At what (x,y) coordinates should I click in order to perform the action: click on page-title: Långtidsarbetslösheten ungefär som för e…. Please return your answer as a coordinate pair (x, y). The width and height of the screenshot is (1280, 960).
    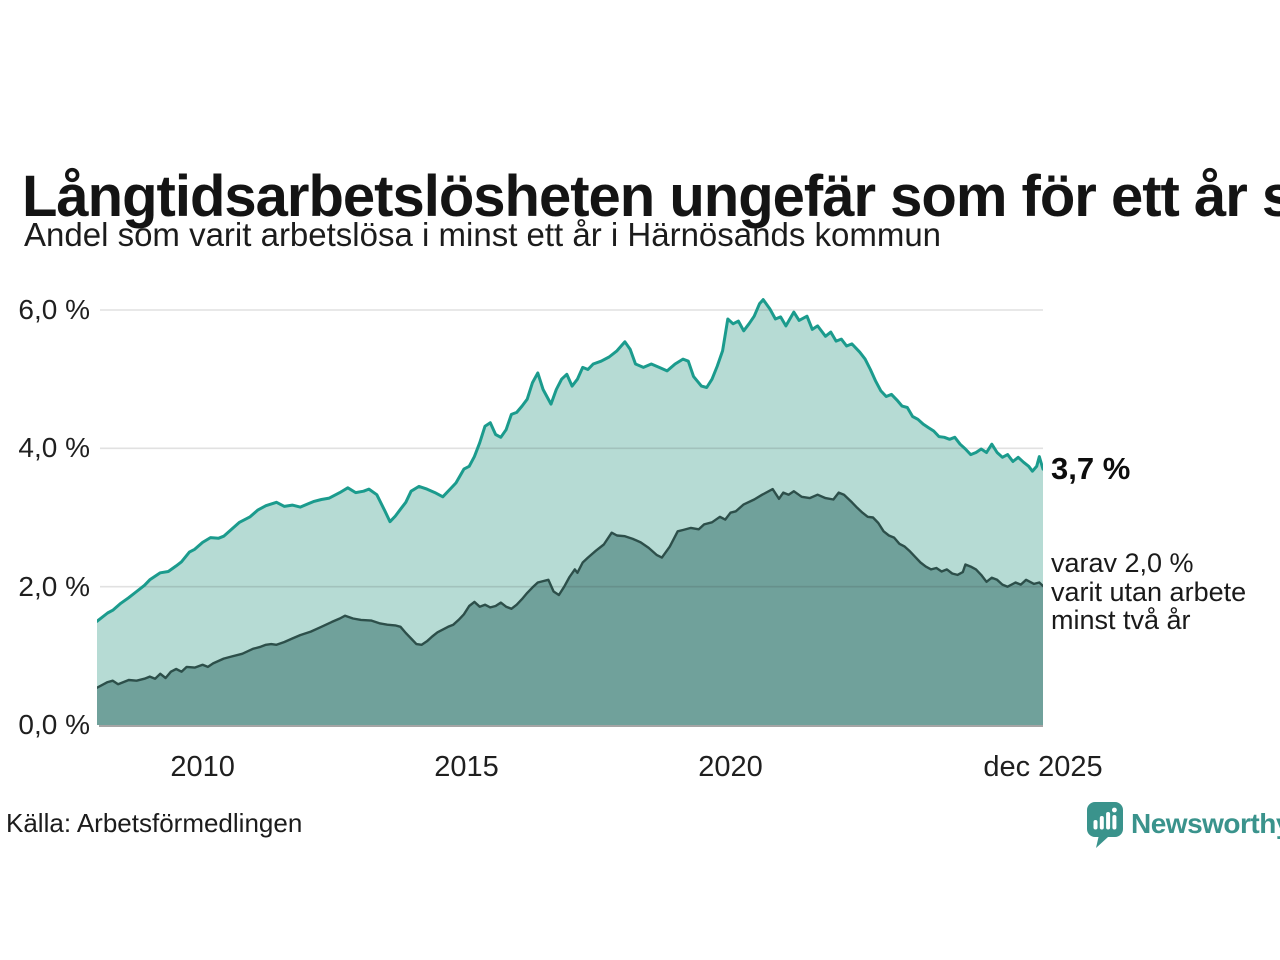
    Looking at the image, I should click on (651, 196).